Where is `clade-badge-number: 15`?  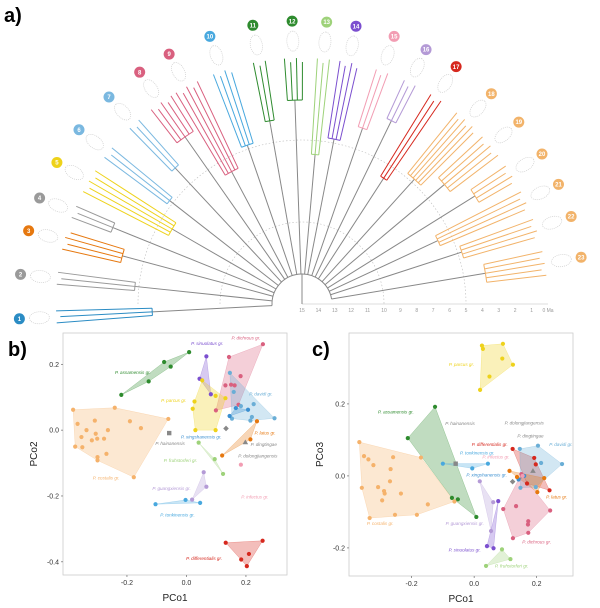 clade-badge-number: 15 is located at coordinates (394, 38).